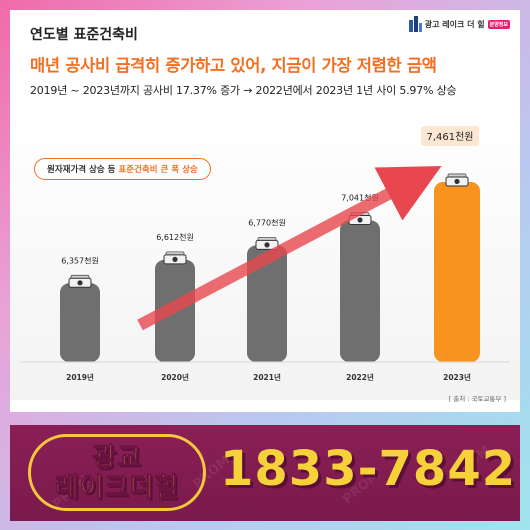 This screenshot has width=530, height=530. What do you see at coordinates (360, 291) in the screenshot?
I see `bar-2022년` at bounding box center [360, 291].